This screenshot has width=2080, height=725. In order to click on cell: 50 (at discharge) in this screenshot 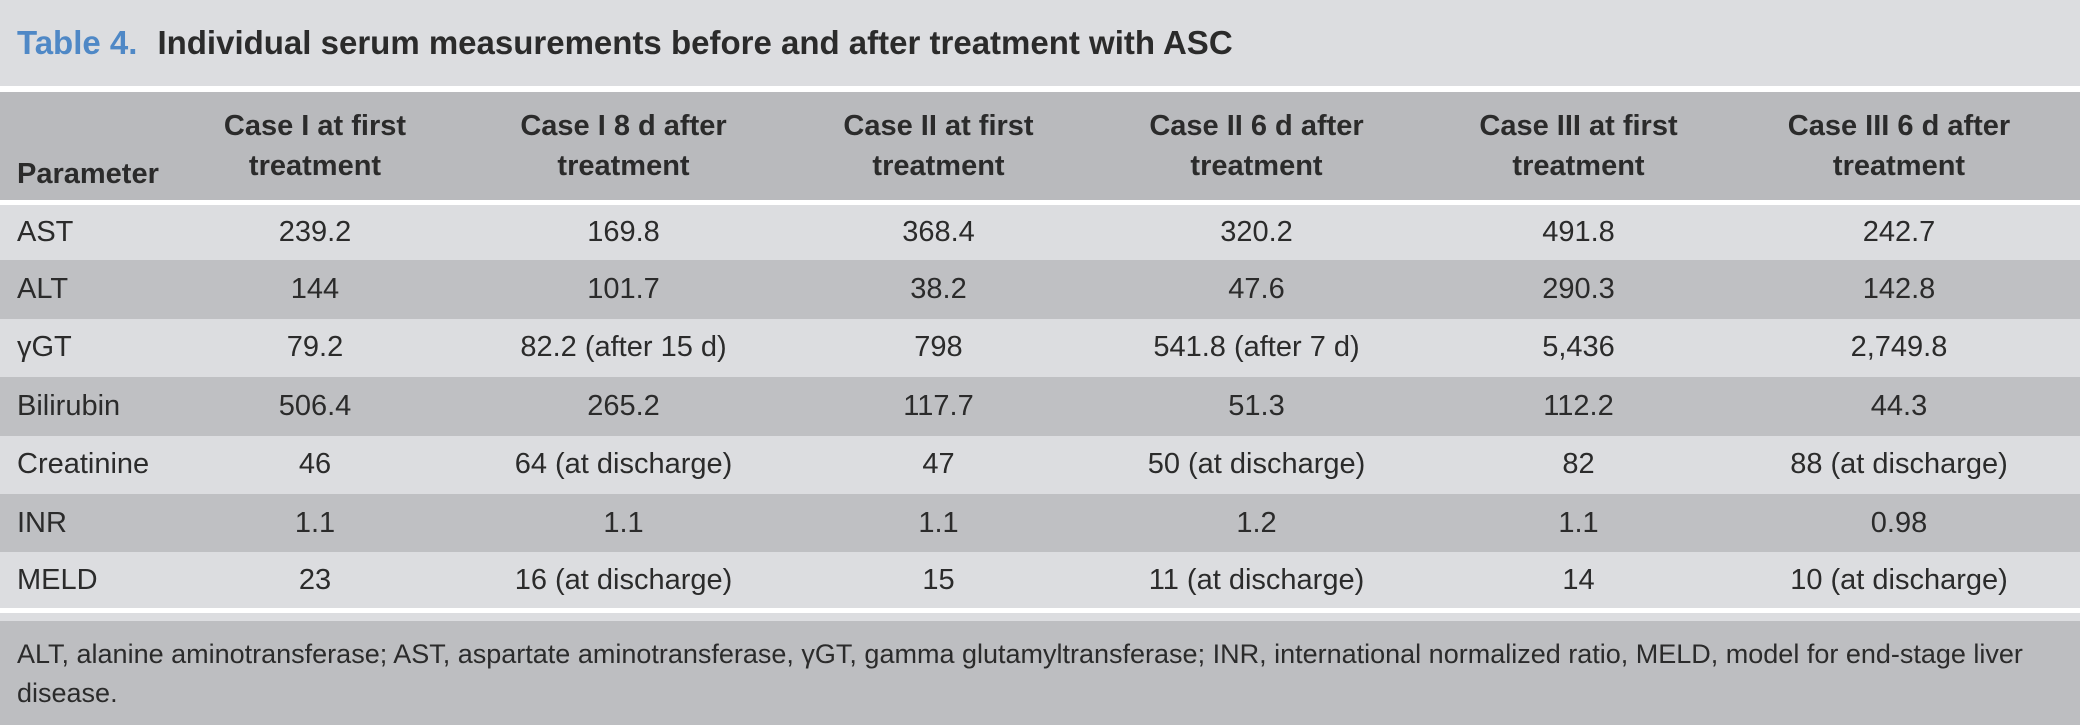, I will do `click(1256, 464)`.